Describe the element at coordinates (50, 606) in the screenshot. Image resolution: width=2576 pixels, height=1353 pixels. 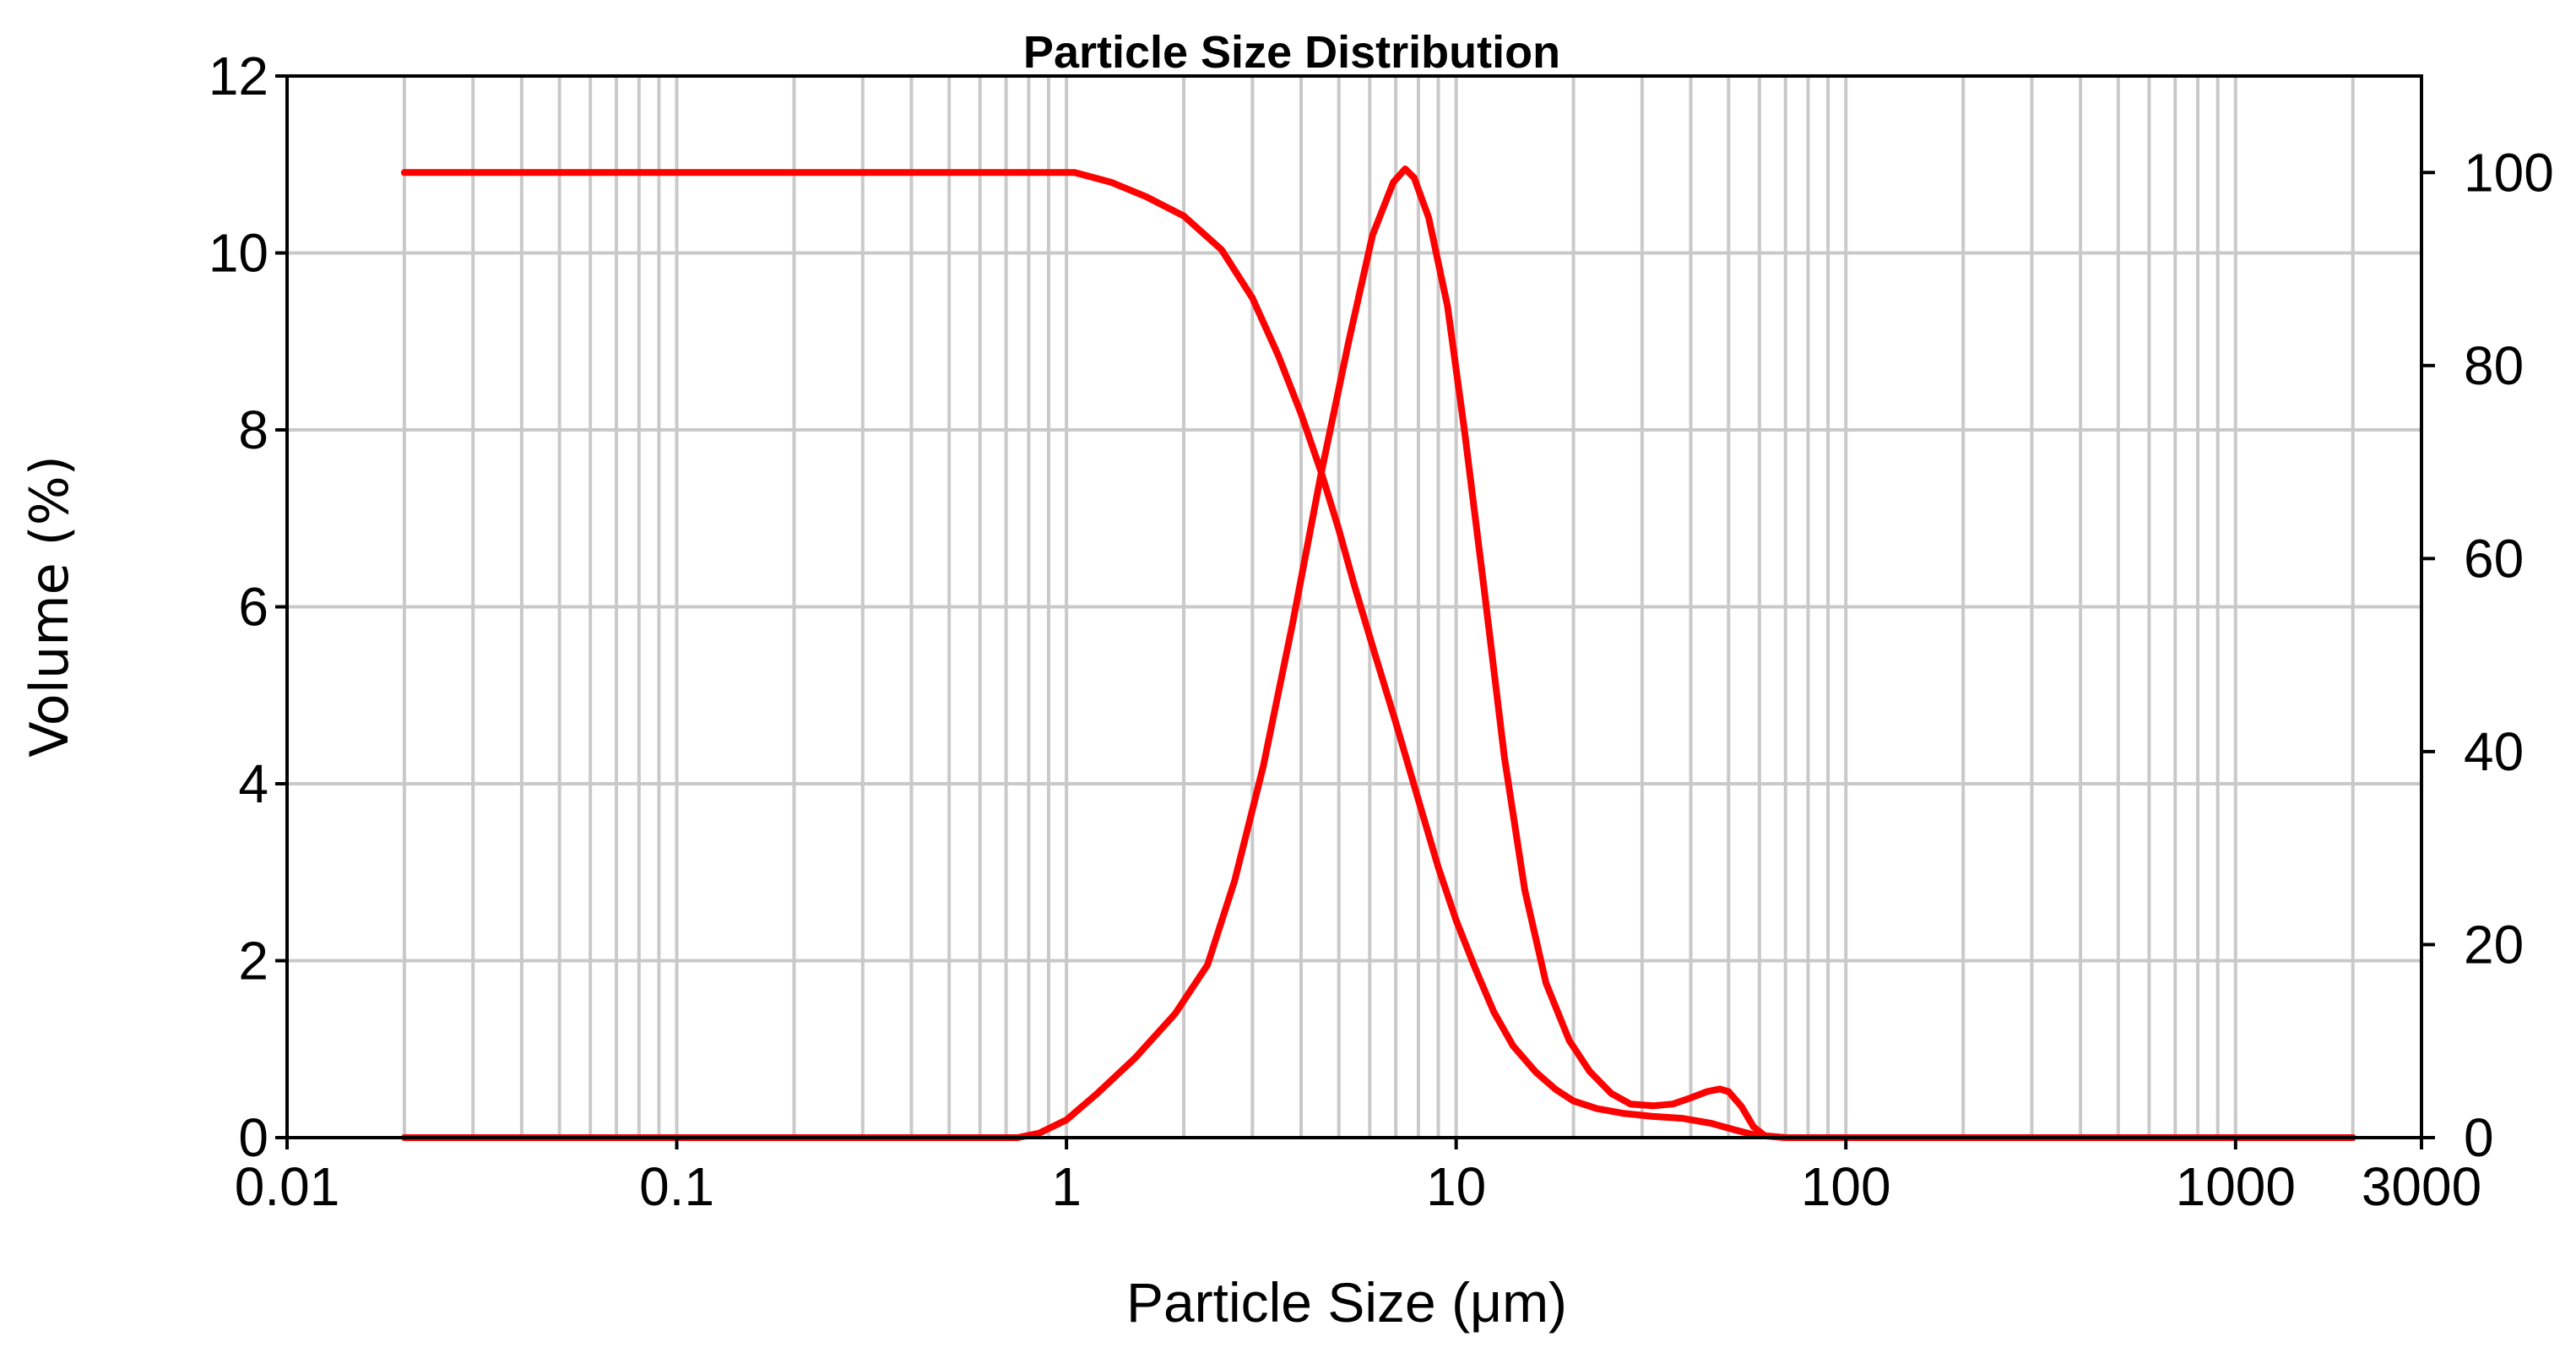
I see `y-axis-label: Volume (%)` at that location.